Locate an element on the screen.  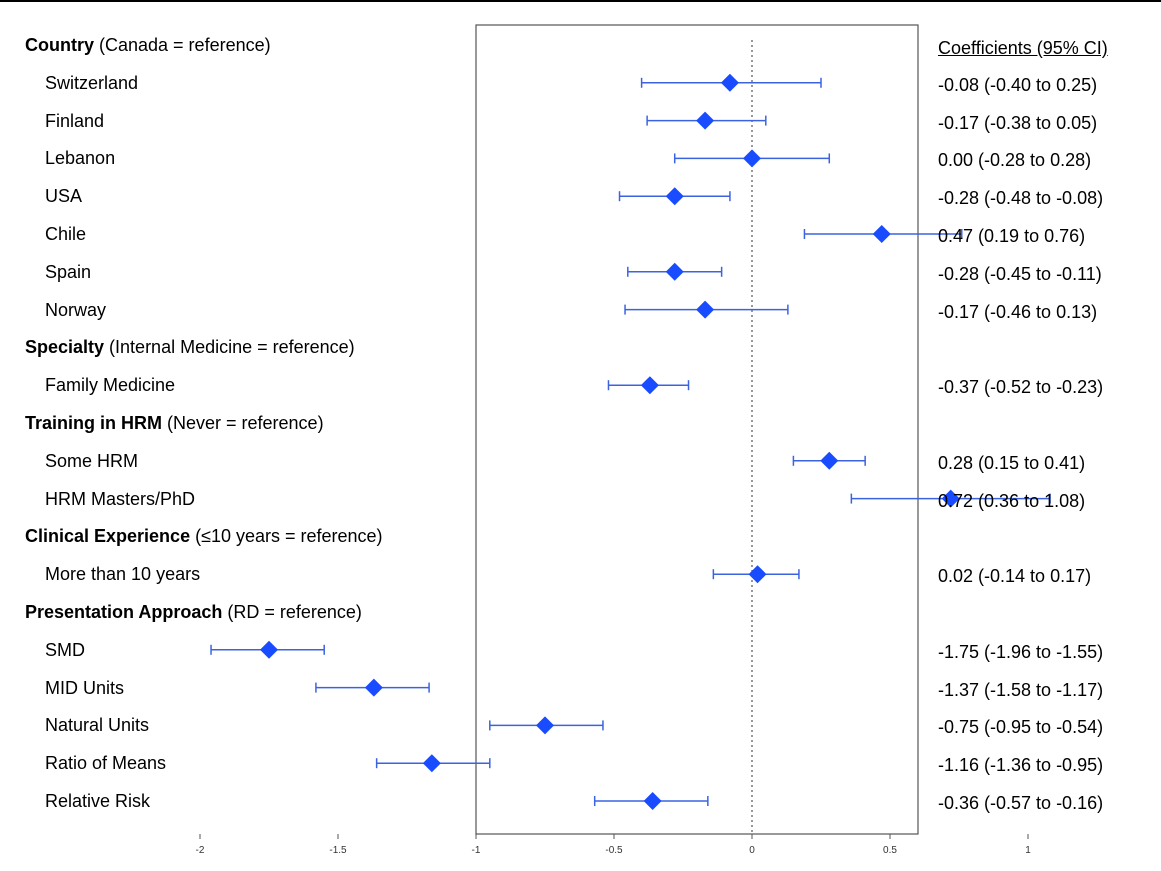
x-tick-label: -1 is located at coordinates (476, 850).